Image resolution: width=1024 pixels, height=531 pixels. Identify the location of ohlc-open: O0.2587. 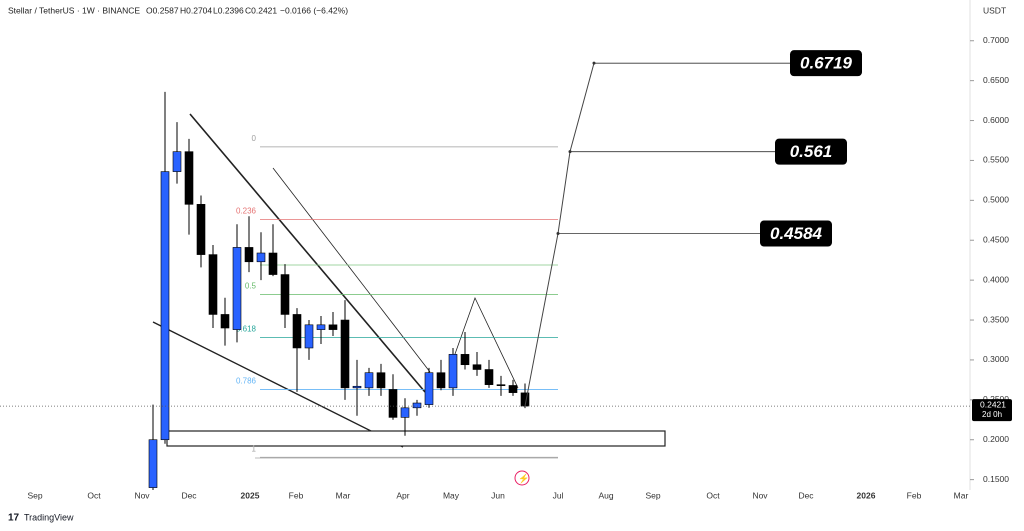
(162, 10).